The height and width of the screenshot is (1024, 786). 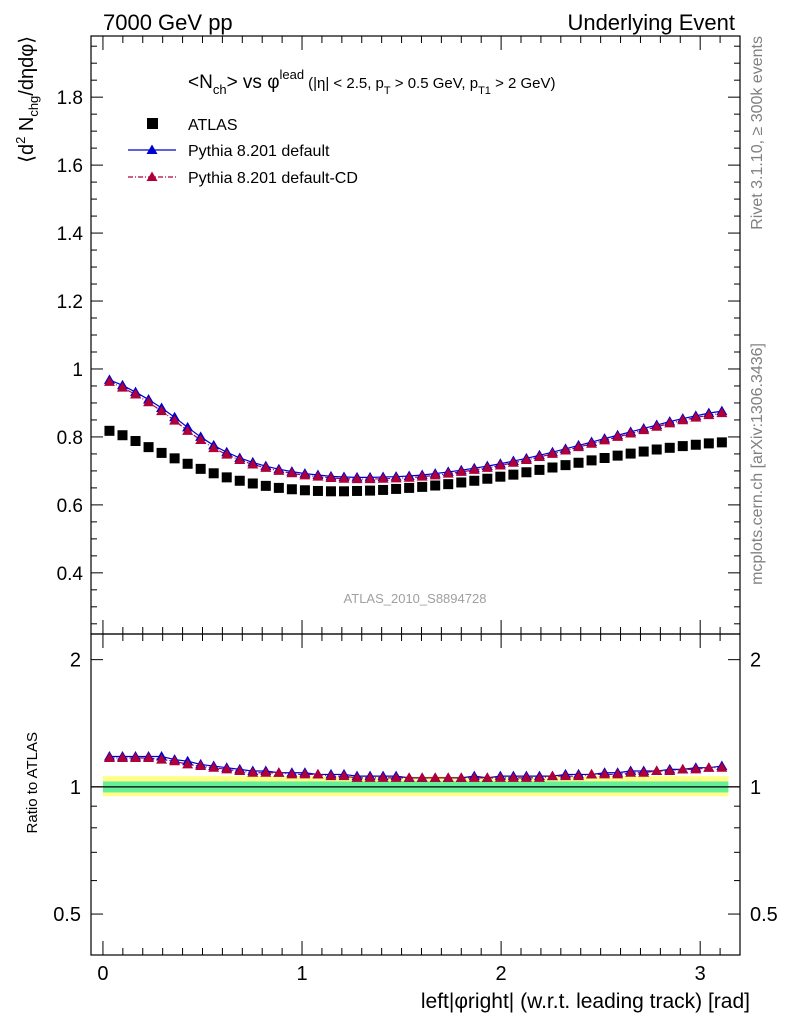 What do you see at coordinates (32, 782) in the screenshot?
I see `ratio-y-axis-label: Ratio to ATLAS` at bounding box center [32, 782].